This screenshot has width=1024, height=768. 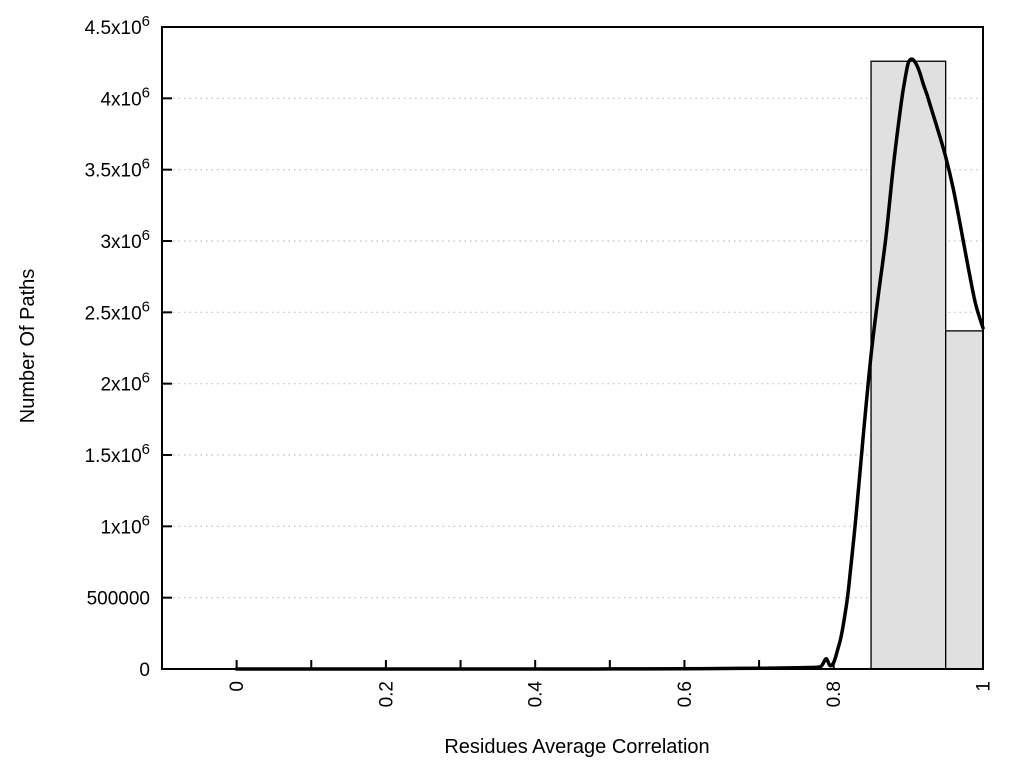 I want to click on y-tick-label: 2.5x10⁶, so click(x=117, y=311).